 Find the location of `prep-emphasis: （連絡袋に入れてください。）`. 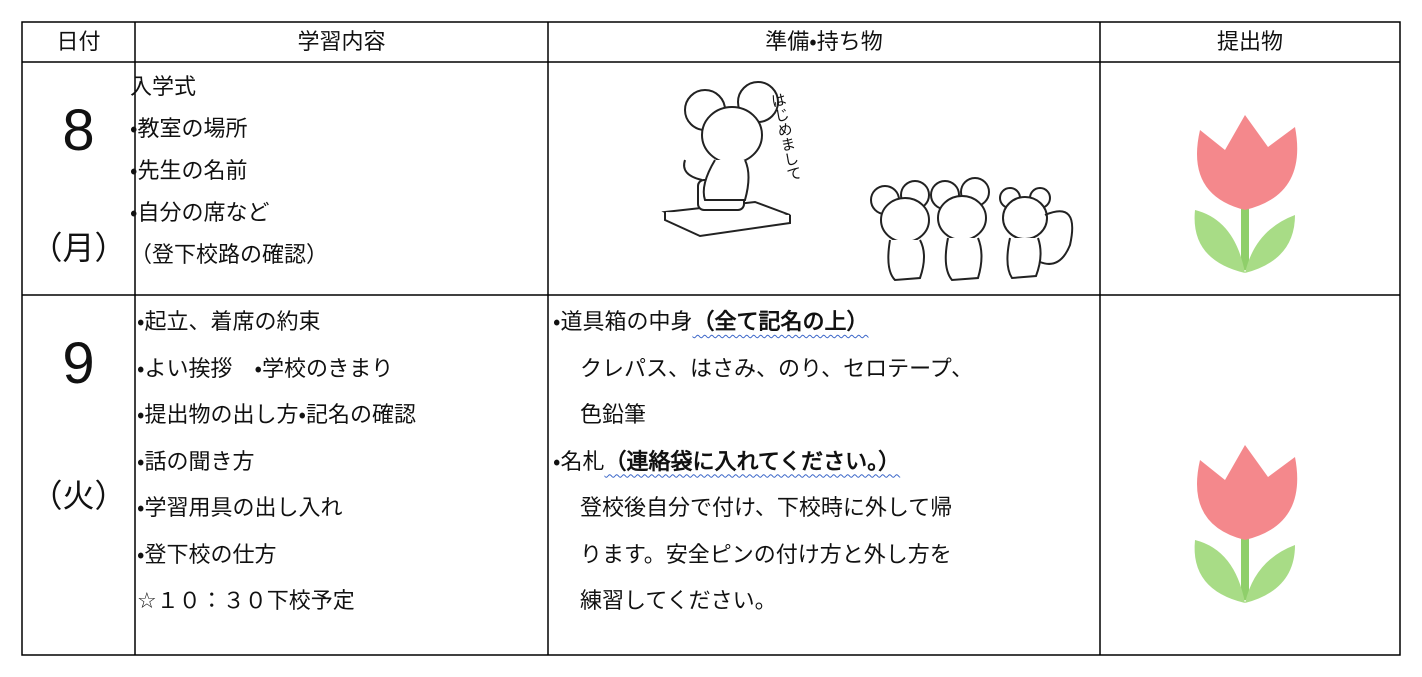

prep-emphasis: （連絡袋に入れてください。） is located at coordinates (752, 461).